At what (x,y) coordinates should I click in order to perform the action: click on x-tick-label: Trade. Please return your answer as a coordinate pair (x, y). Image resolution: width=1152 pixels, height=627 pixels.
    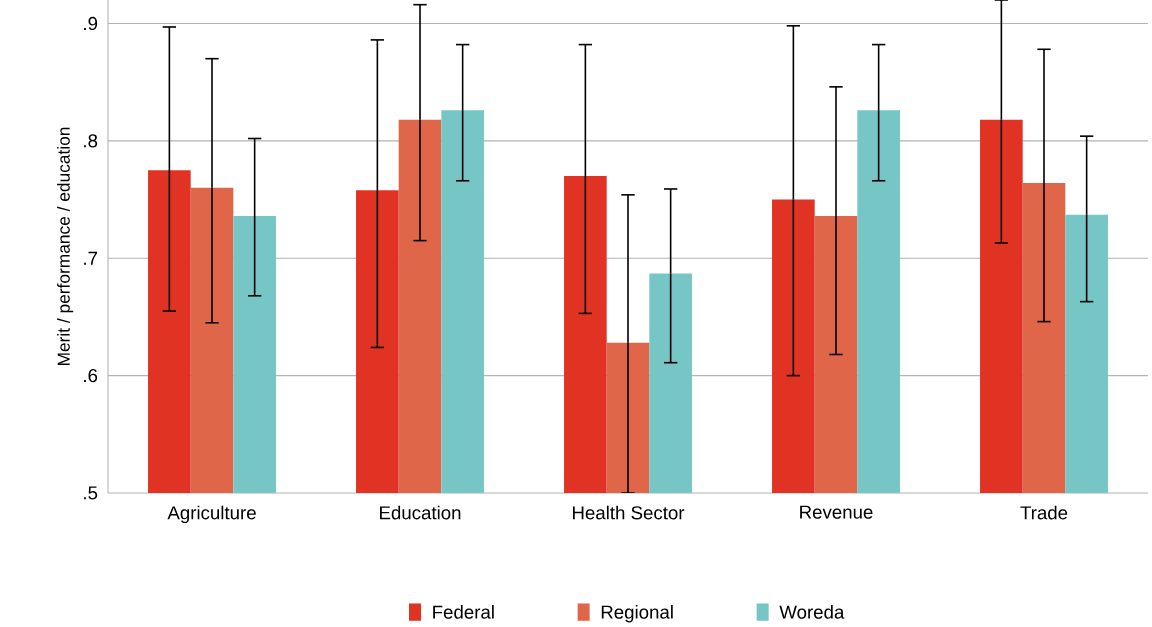
    Looking at the image, I should click on (1044, 512).